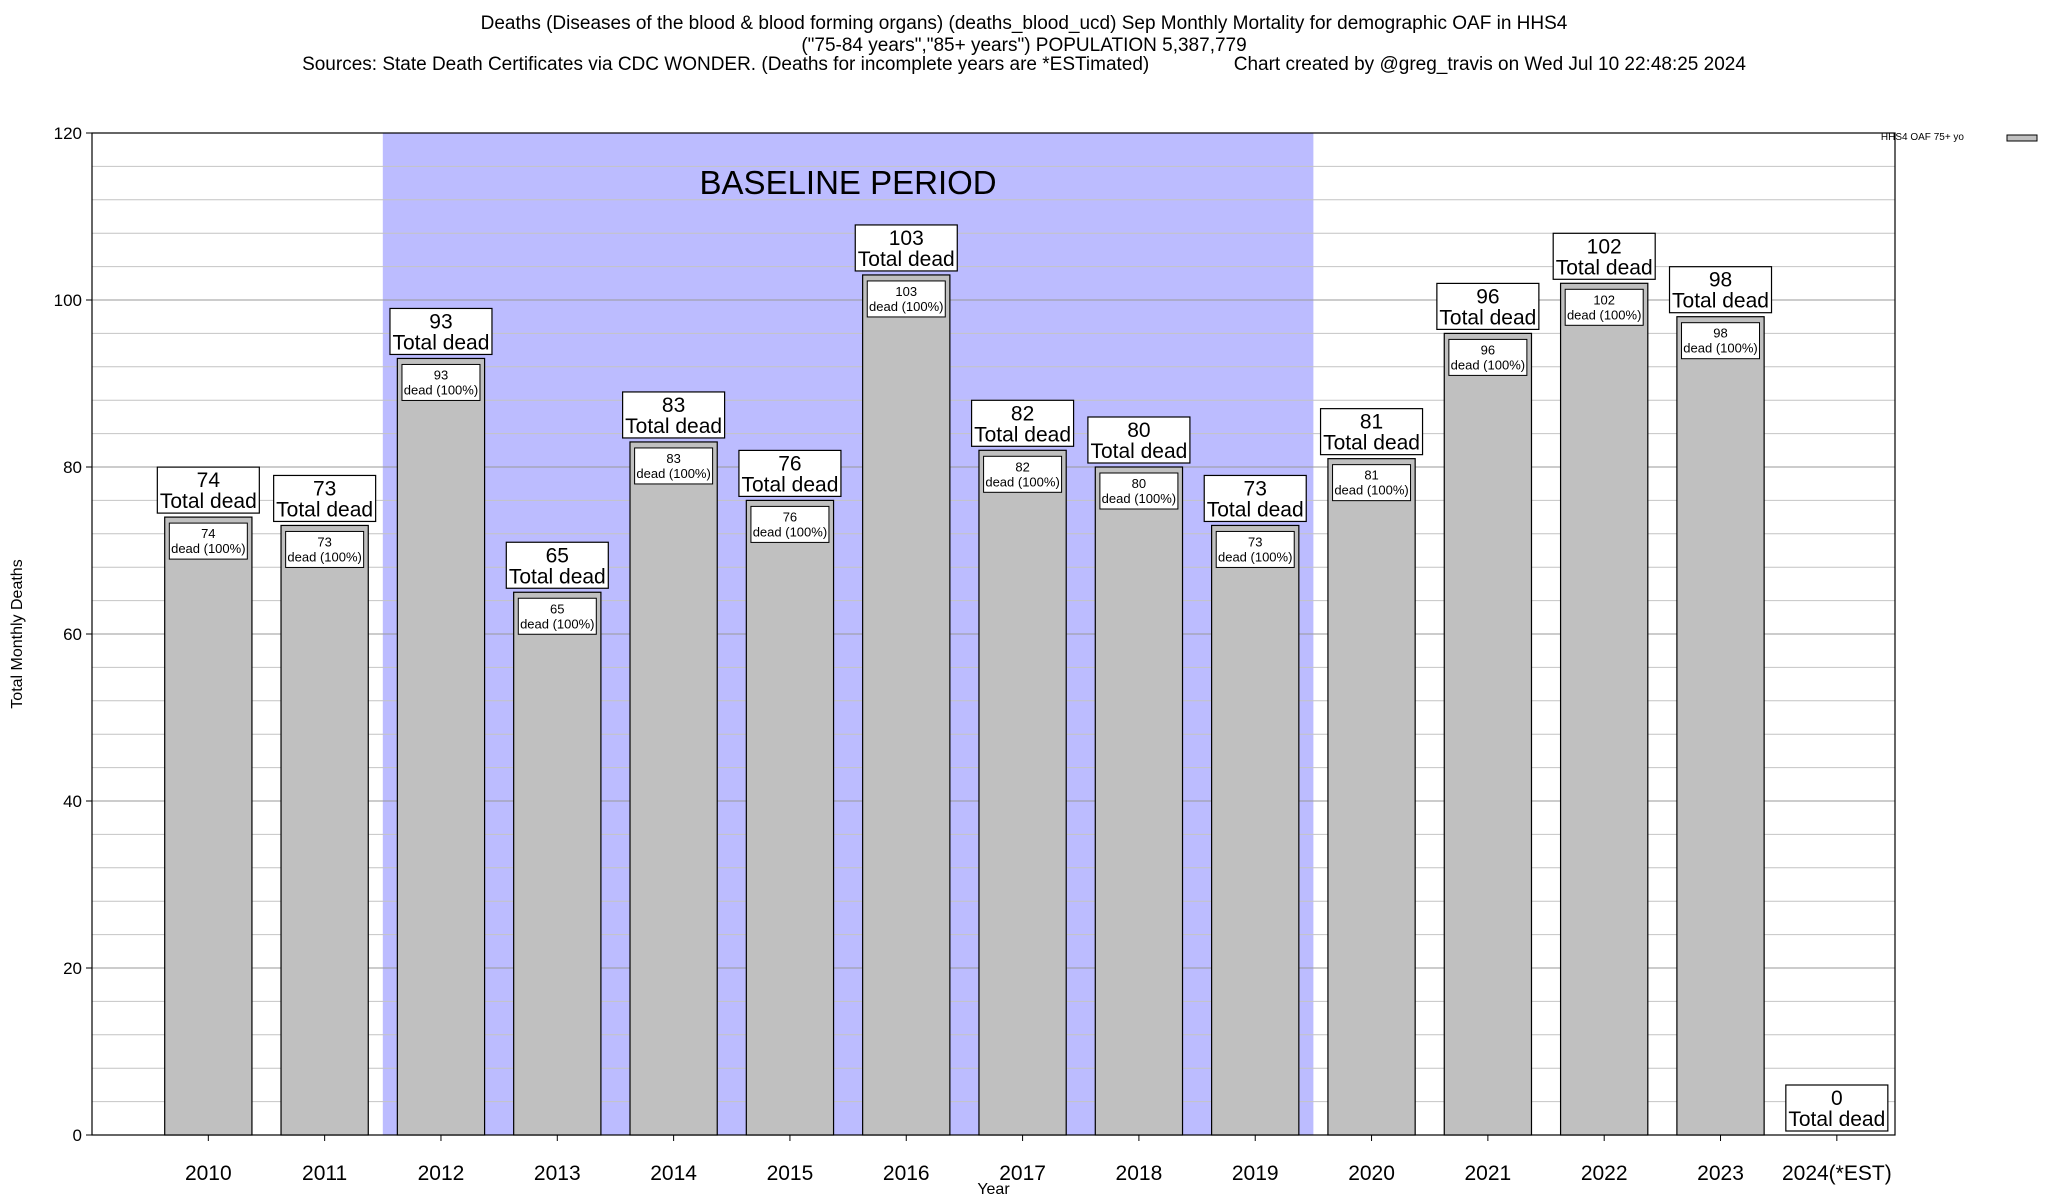 This screenshot has width=2048, height=1200. I want to click on inner-data-label-value: 76, so click(790, 516).